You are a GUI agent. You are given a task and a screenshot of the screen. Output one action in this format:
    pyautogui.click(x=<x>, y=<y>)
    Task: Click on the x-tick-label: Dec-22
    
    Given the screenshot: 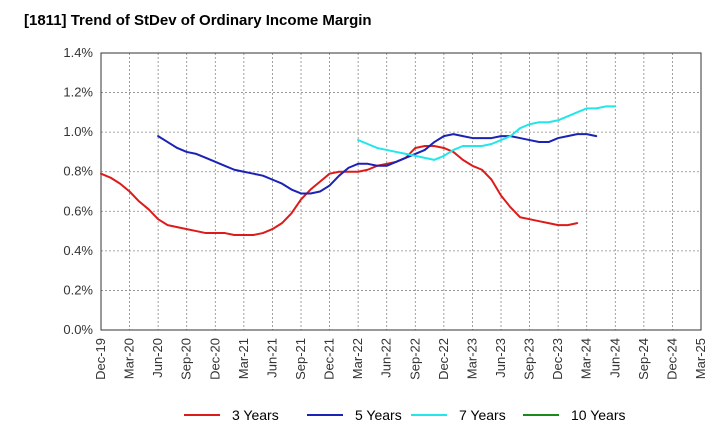 What is the action you would take?
    pyautogui.click(x=443, y=359)
    